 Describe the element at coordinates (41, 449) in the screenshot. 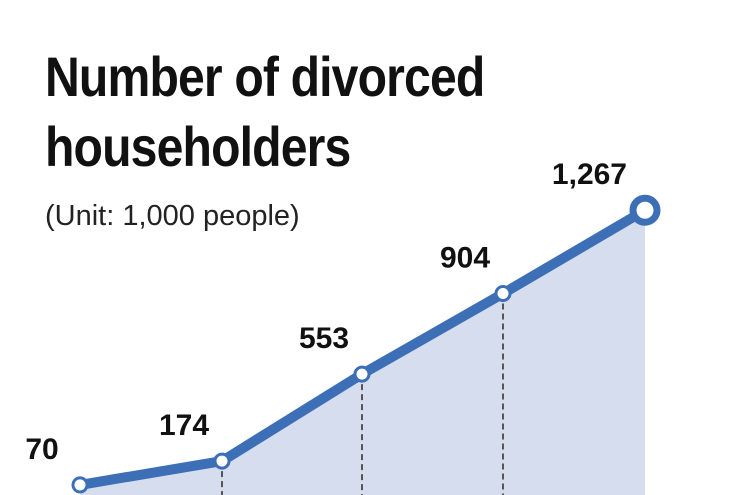

I see `value-label: 70` at that location.